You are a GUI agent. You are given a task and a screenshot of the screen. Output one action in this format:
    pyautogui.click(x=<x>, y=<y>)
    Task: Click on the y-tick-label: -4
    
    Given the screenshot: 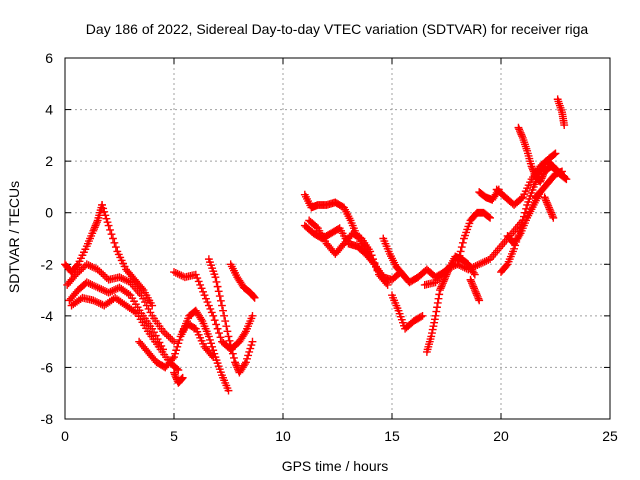 What is the action you would take?
    pyautogui.click(x=47, y=316)
    